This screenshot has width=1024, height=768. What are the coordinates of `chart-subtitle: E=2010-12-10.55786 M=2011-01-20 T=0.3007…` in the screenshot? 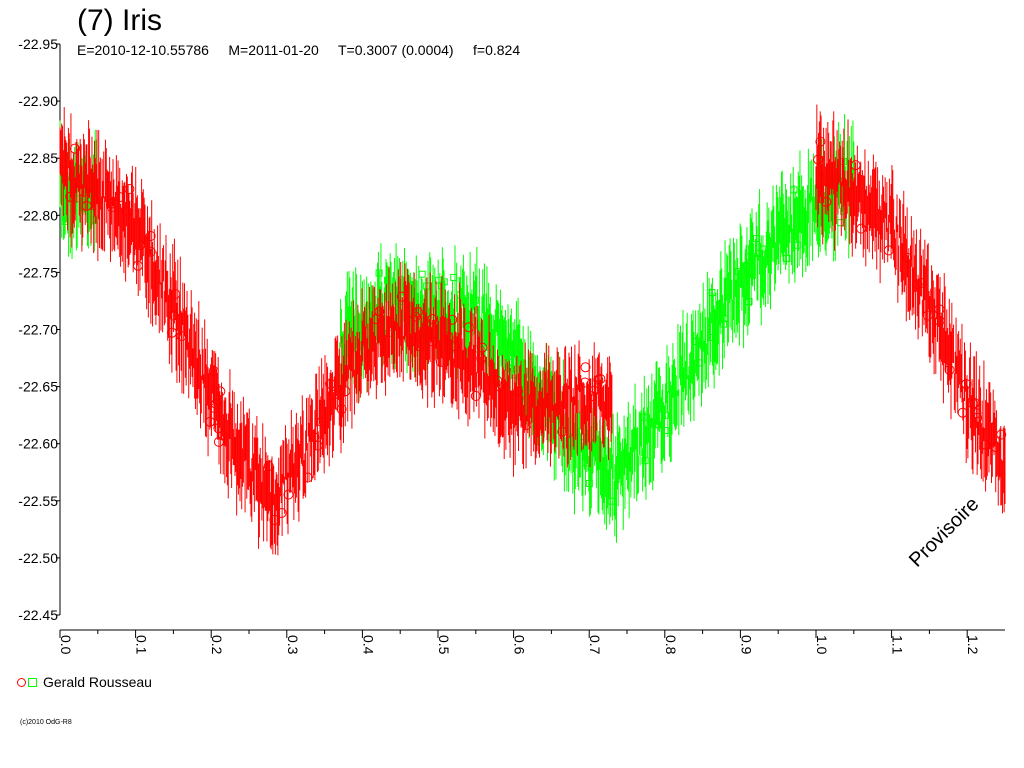 It's located at (299, 50).